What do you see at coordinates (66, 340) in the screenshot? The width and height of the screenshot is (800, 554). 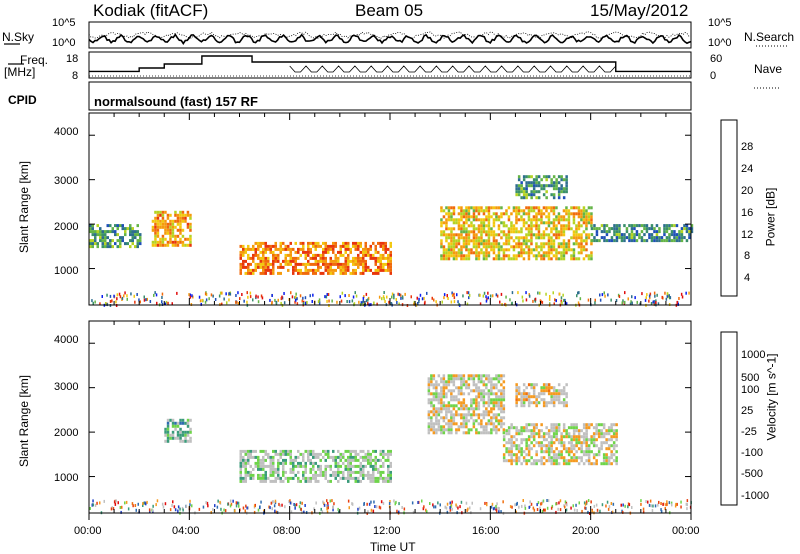 I see `velocity-ytick: 4000` at bounding box center [66, 340].